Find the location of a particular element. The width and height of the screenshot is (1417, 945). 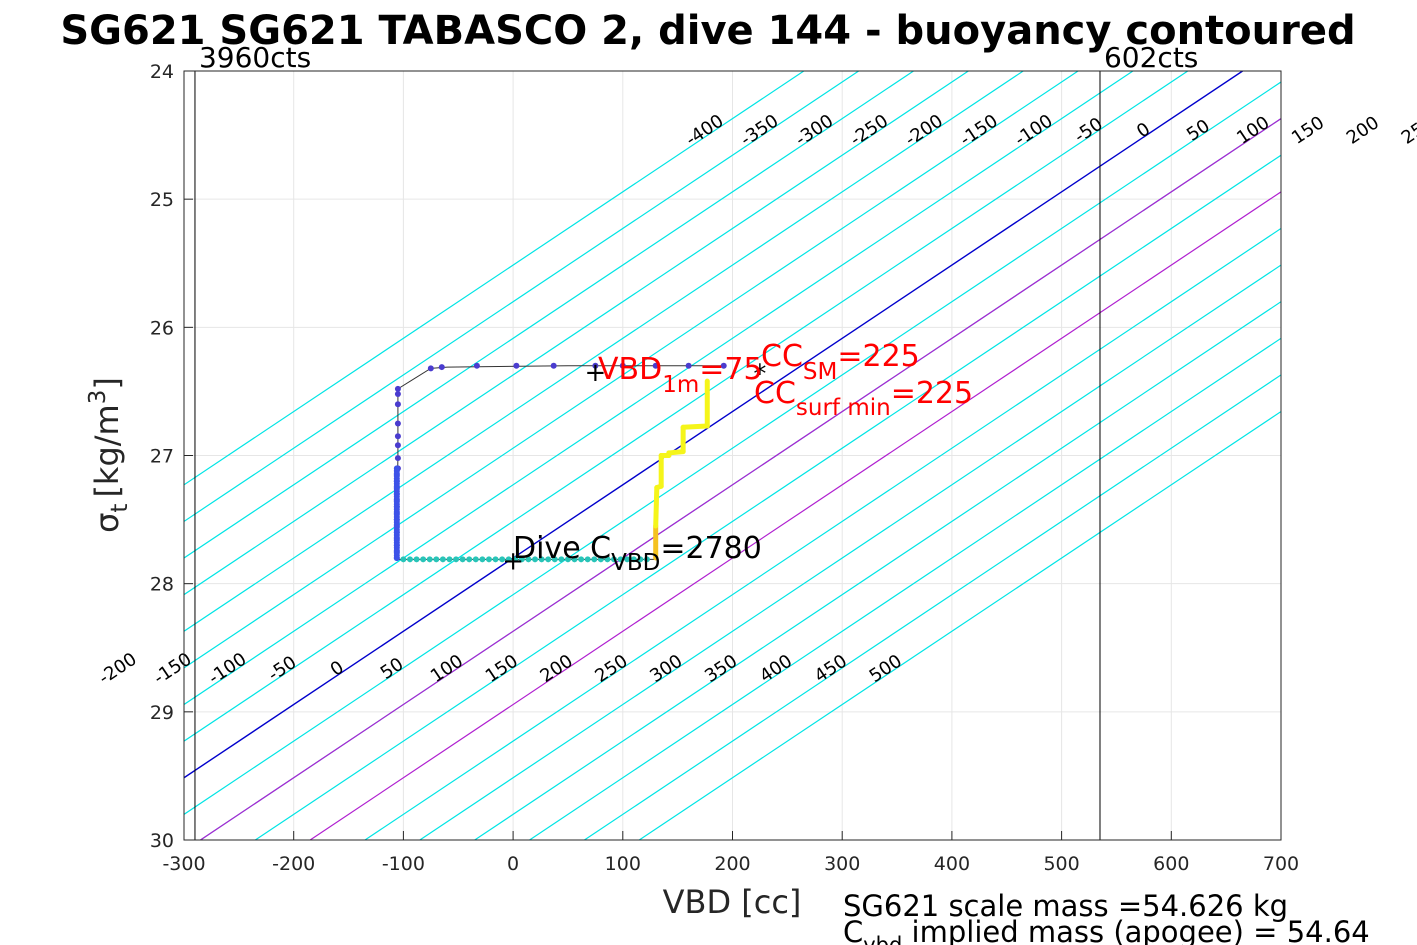

x-tick-label: -100 is located at coordinates (403, 864).